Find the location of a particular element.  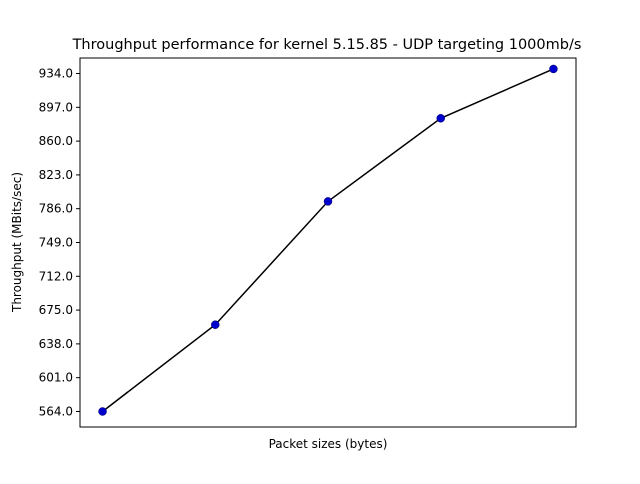

y-tick-label: 638.0 is located at coordinates (56, 344).